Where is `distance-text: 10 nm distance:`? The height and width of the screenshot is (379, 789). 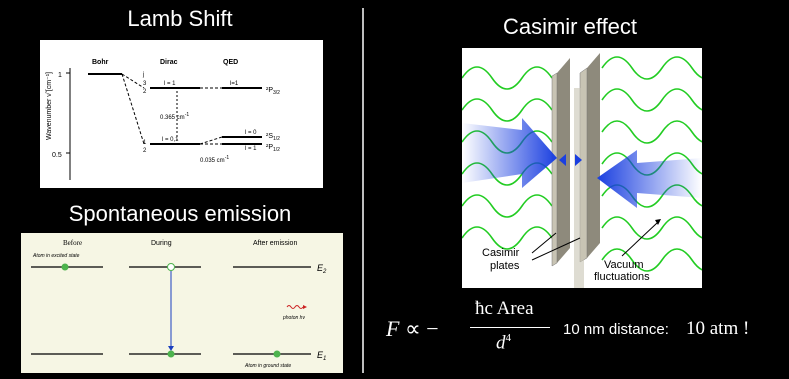
distance-text: 10 nm distance: is located at coordinates (616, 329).